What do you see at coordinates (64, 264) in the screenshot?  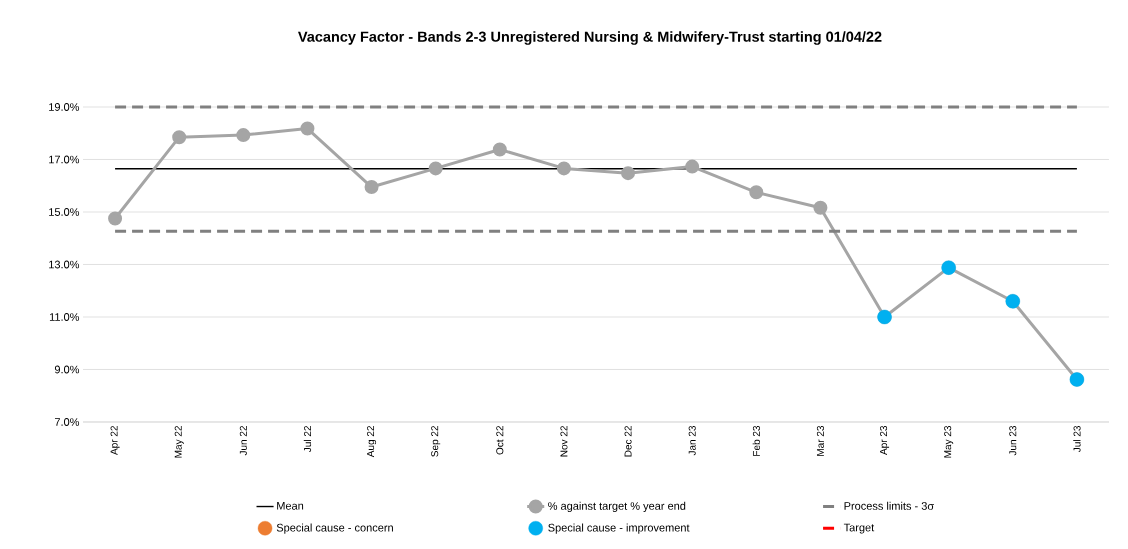 I see `y-tick-label: 13.0%` at bounding box center [64, 264].